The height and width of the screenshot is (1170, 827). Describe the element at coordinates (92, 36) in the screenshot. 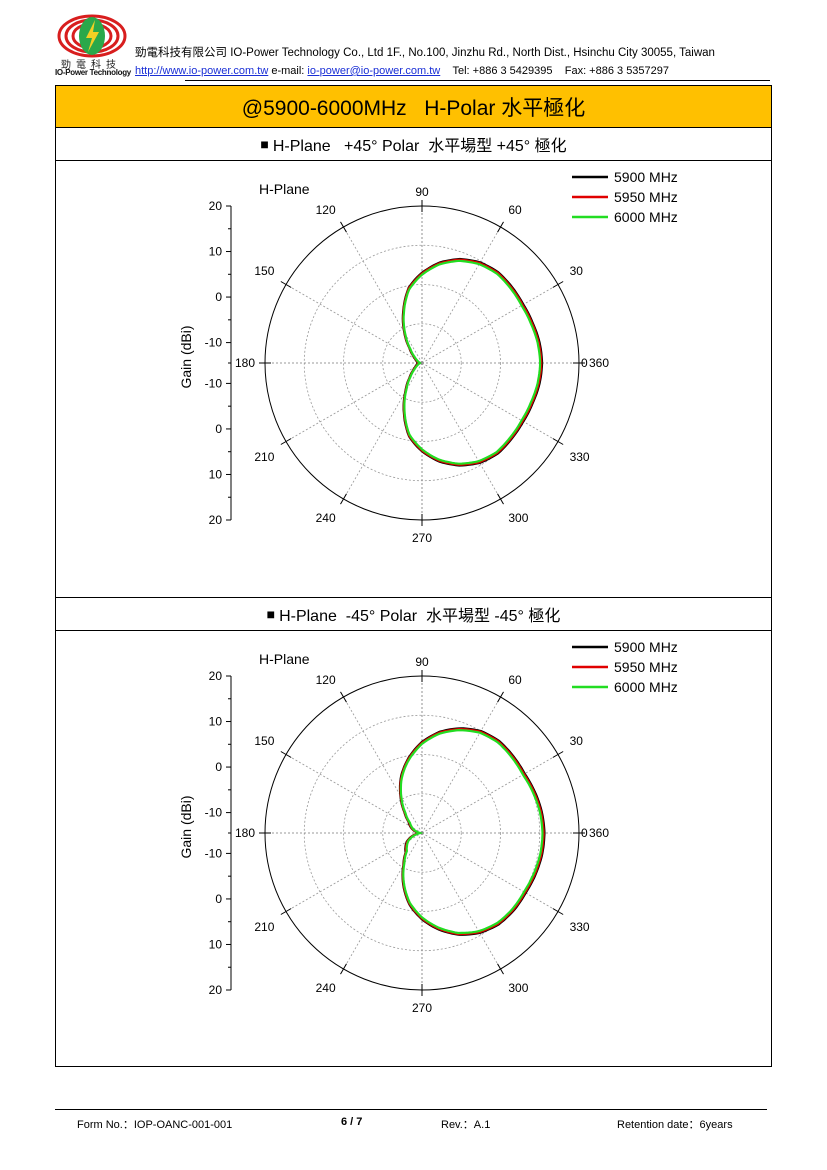

I see `logo-emblem-icon` at that location.